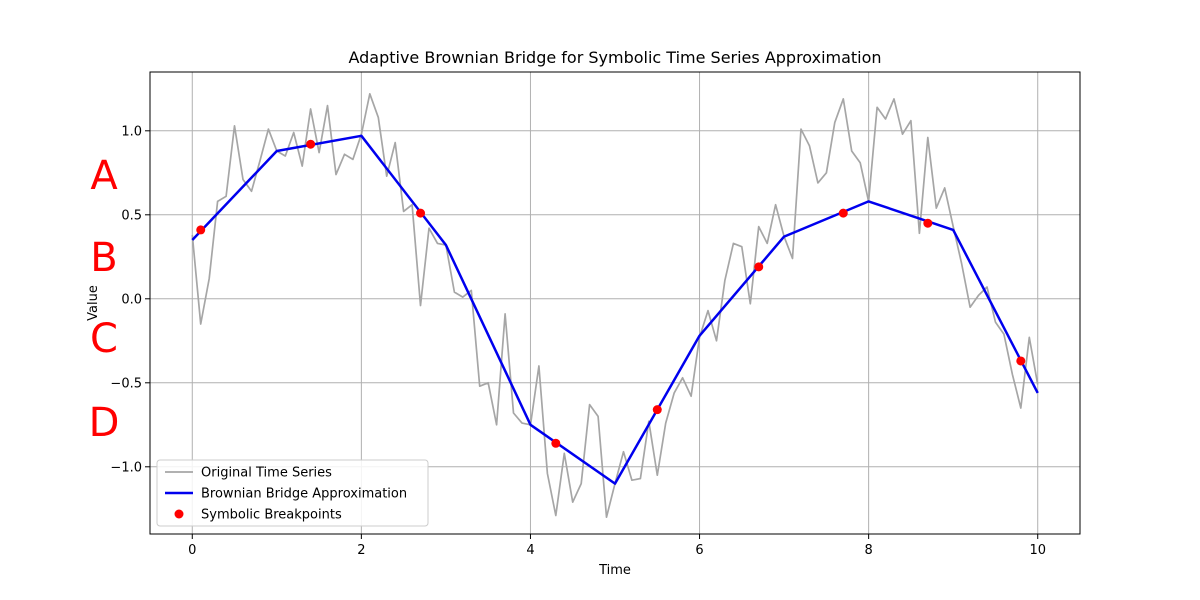  I want to click on legend-label: Symbolic Breakpoints, so click(271, 515).